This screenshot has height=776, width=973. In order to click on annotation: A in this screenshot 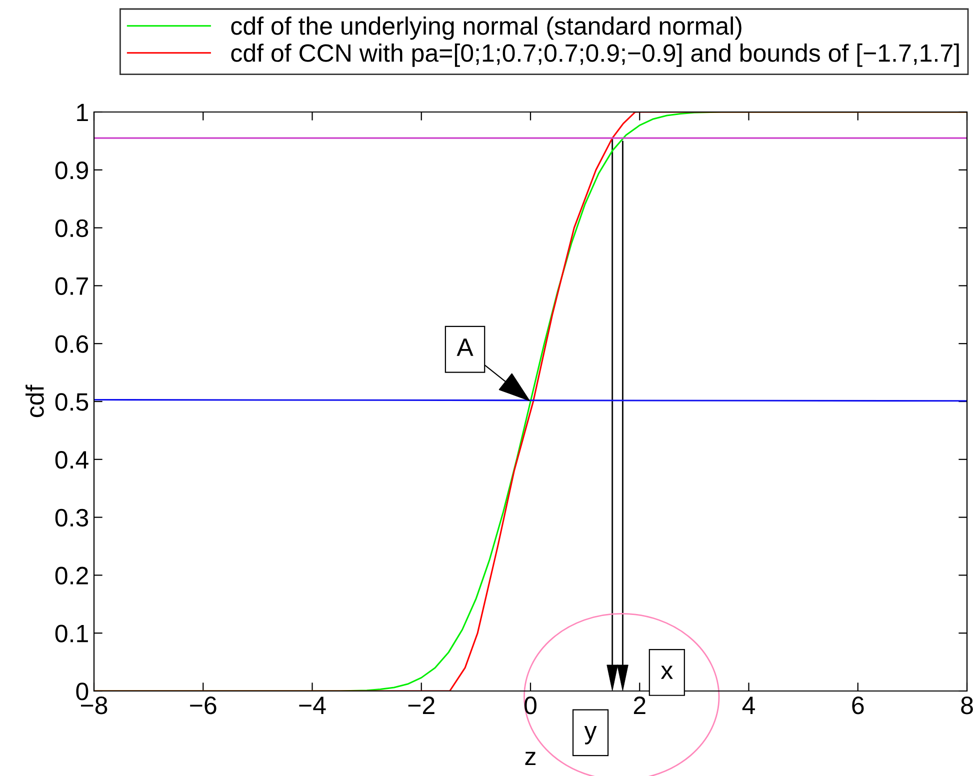, I will do `click(465, 347)`.